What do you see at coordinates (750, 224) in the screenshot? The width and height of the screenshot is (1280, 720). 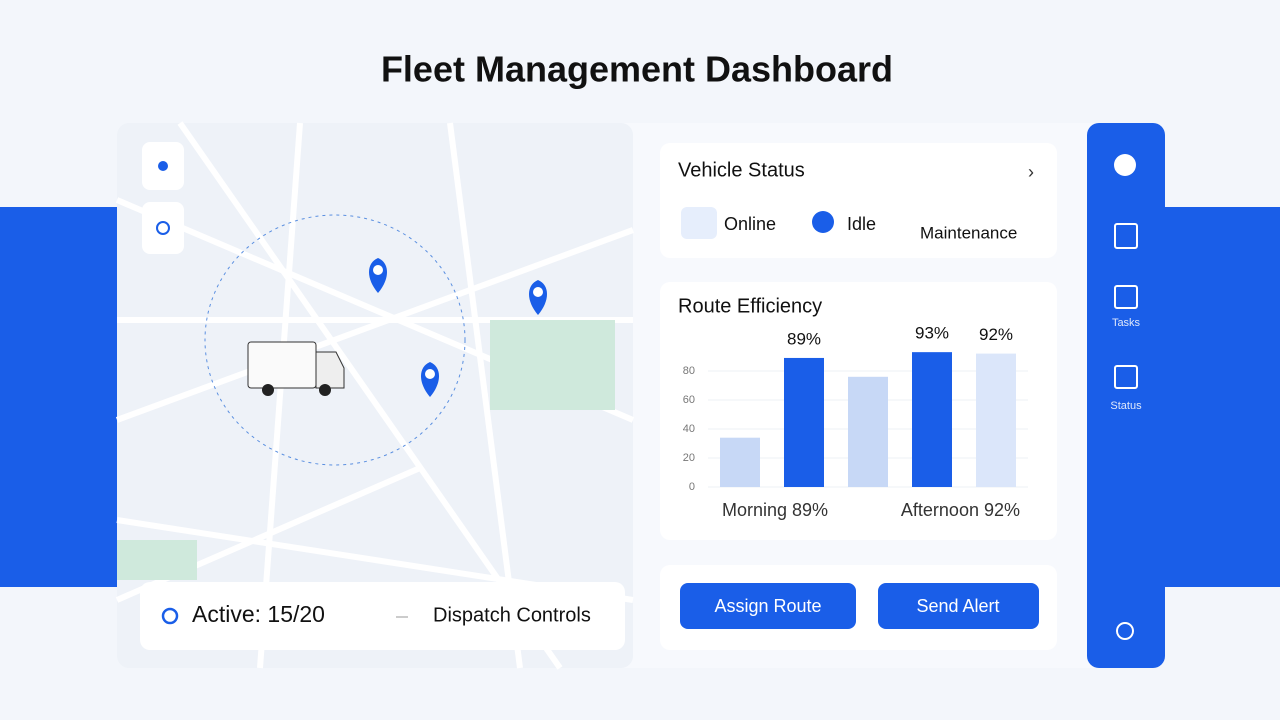 I see `status-item: Online` at bounding box center [750, 224].